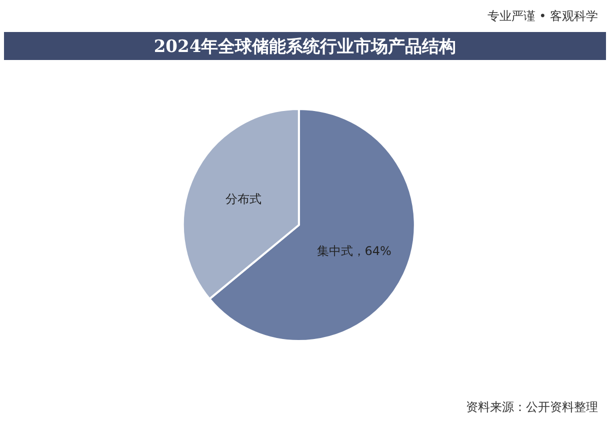  I want to click on slice-label: 分布式, so click(244, 199).